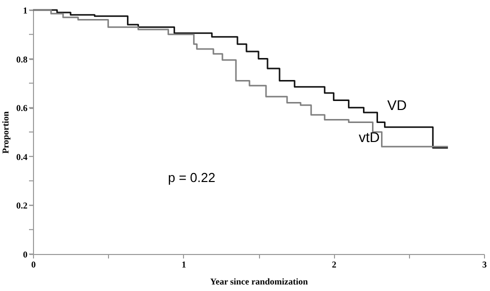 This screenshot has height=291, width=490. I want to click on y-axis-title: Proportion, so click(5, 132).